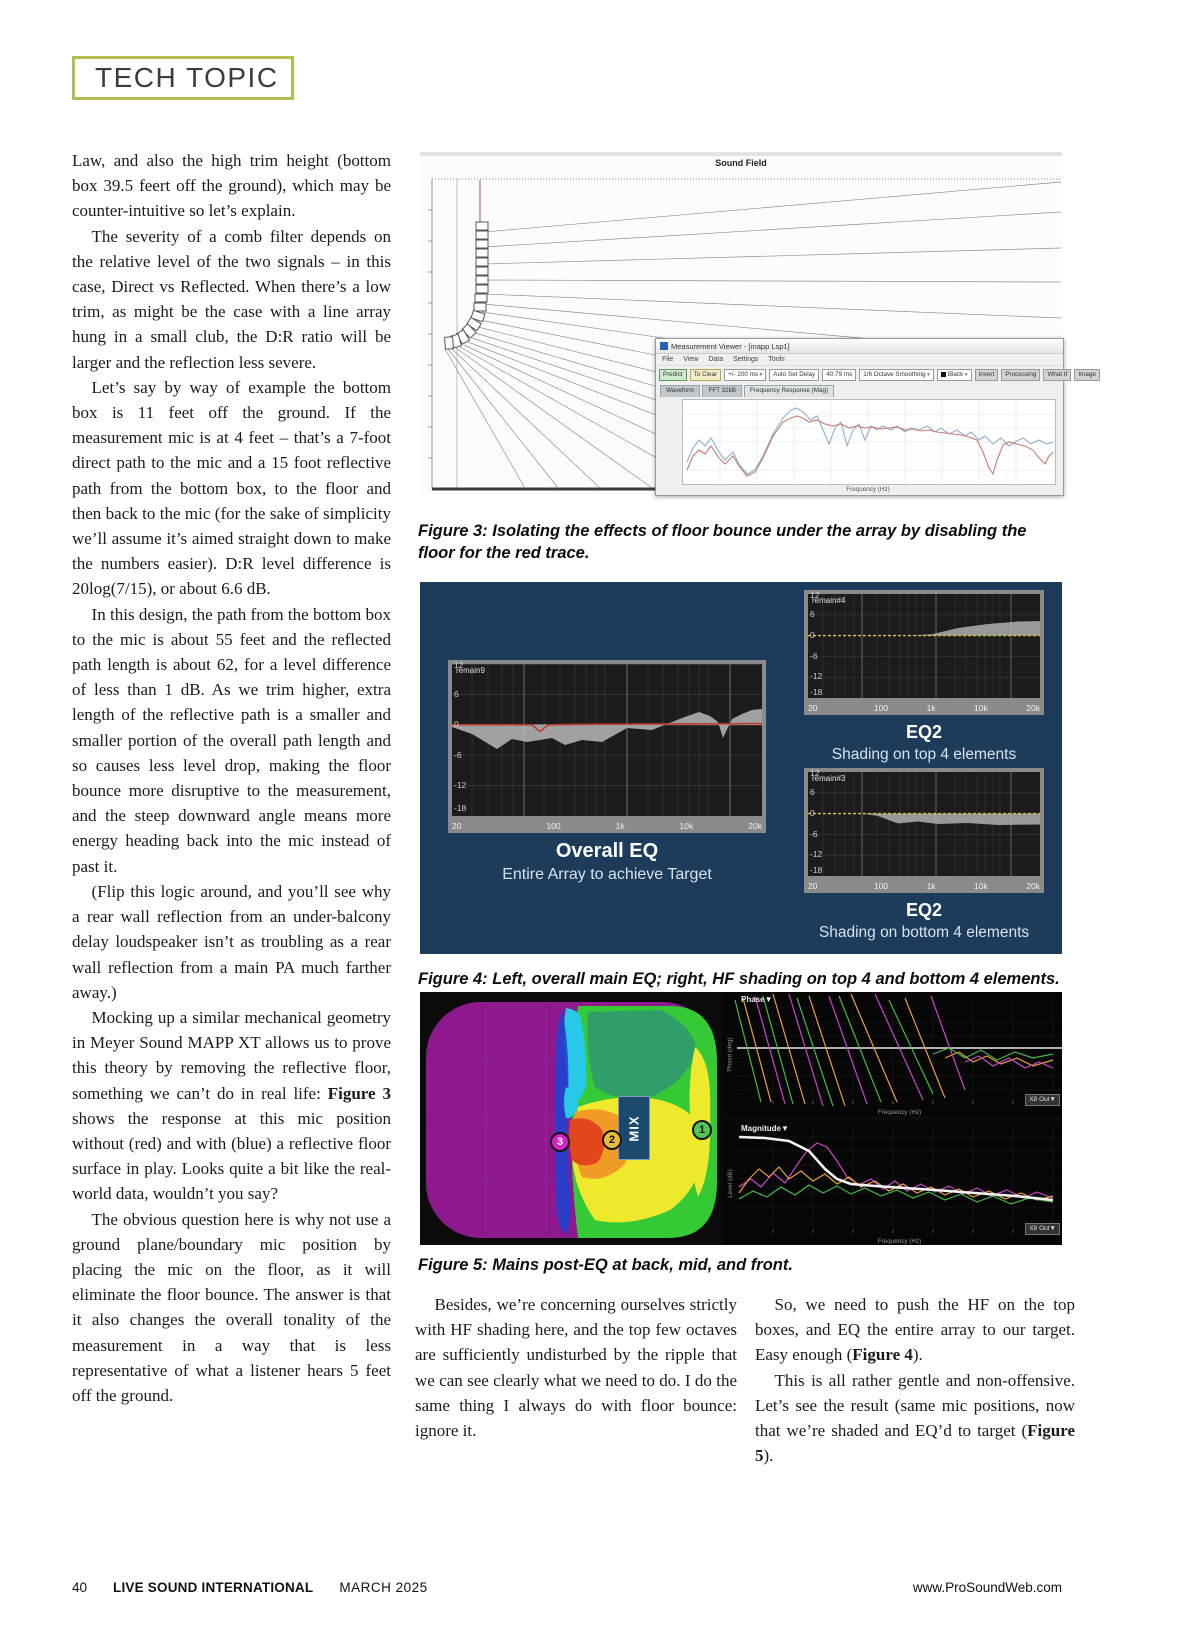 This screenshot has width=1200, height=1638. What do you see at coordinates (634, 1128) in the screenshot?
I see `mix-label: MIX` at bounding box center [634, 1128].